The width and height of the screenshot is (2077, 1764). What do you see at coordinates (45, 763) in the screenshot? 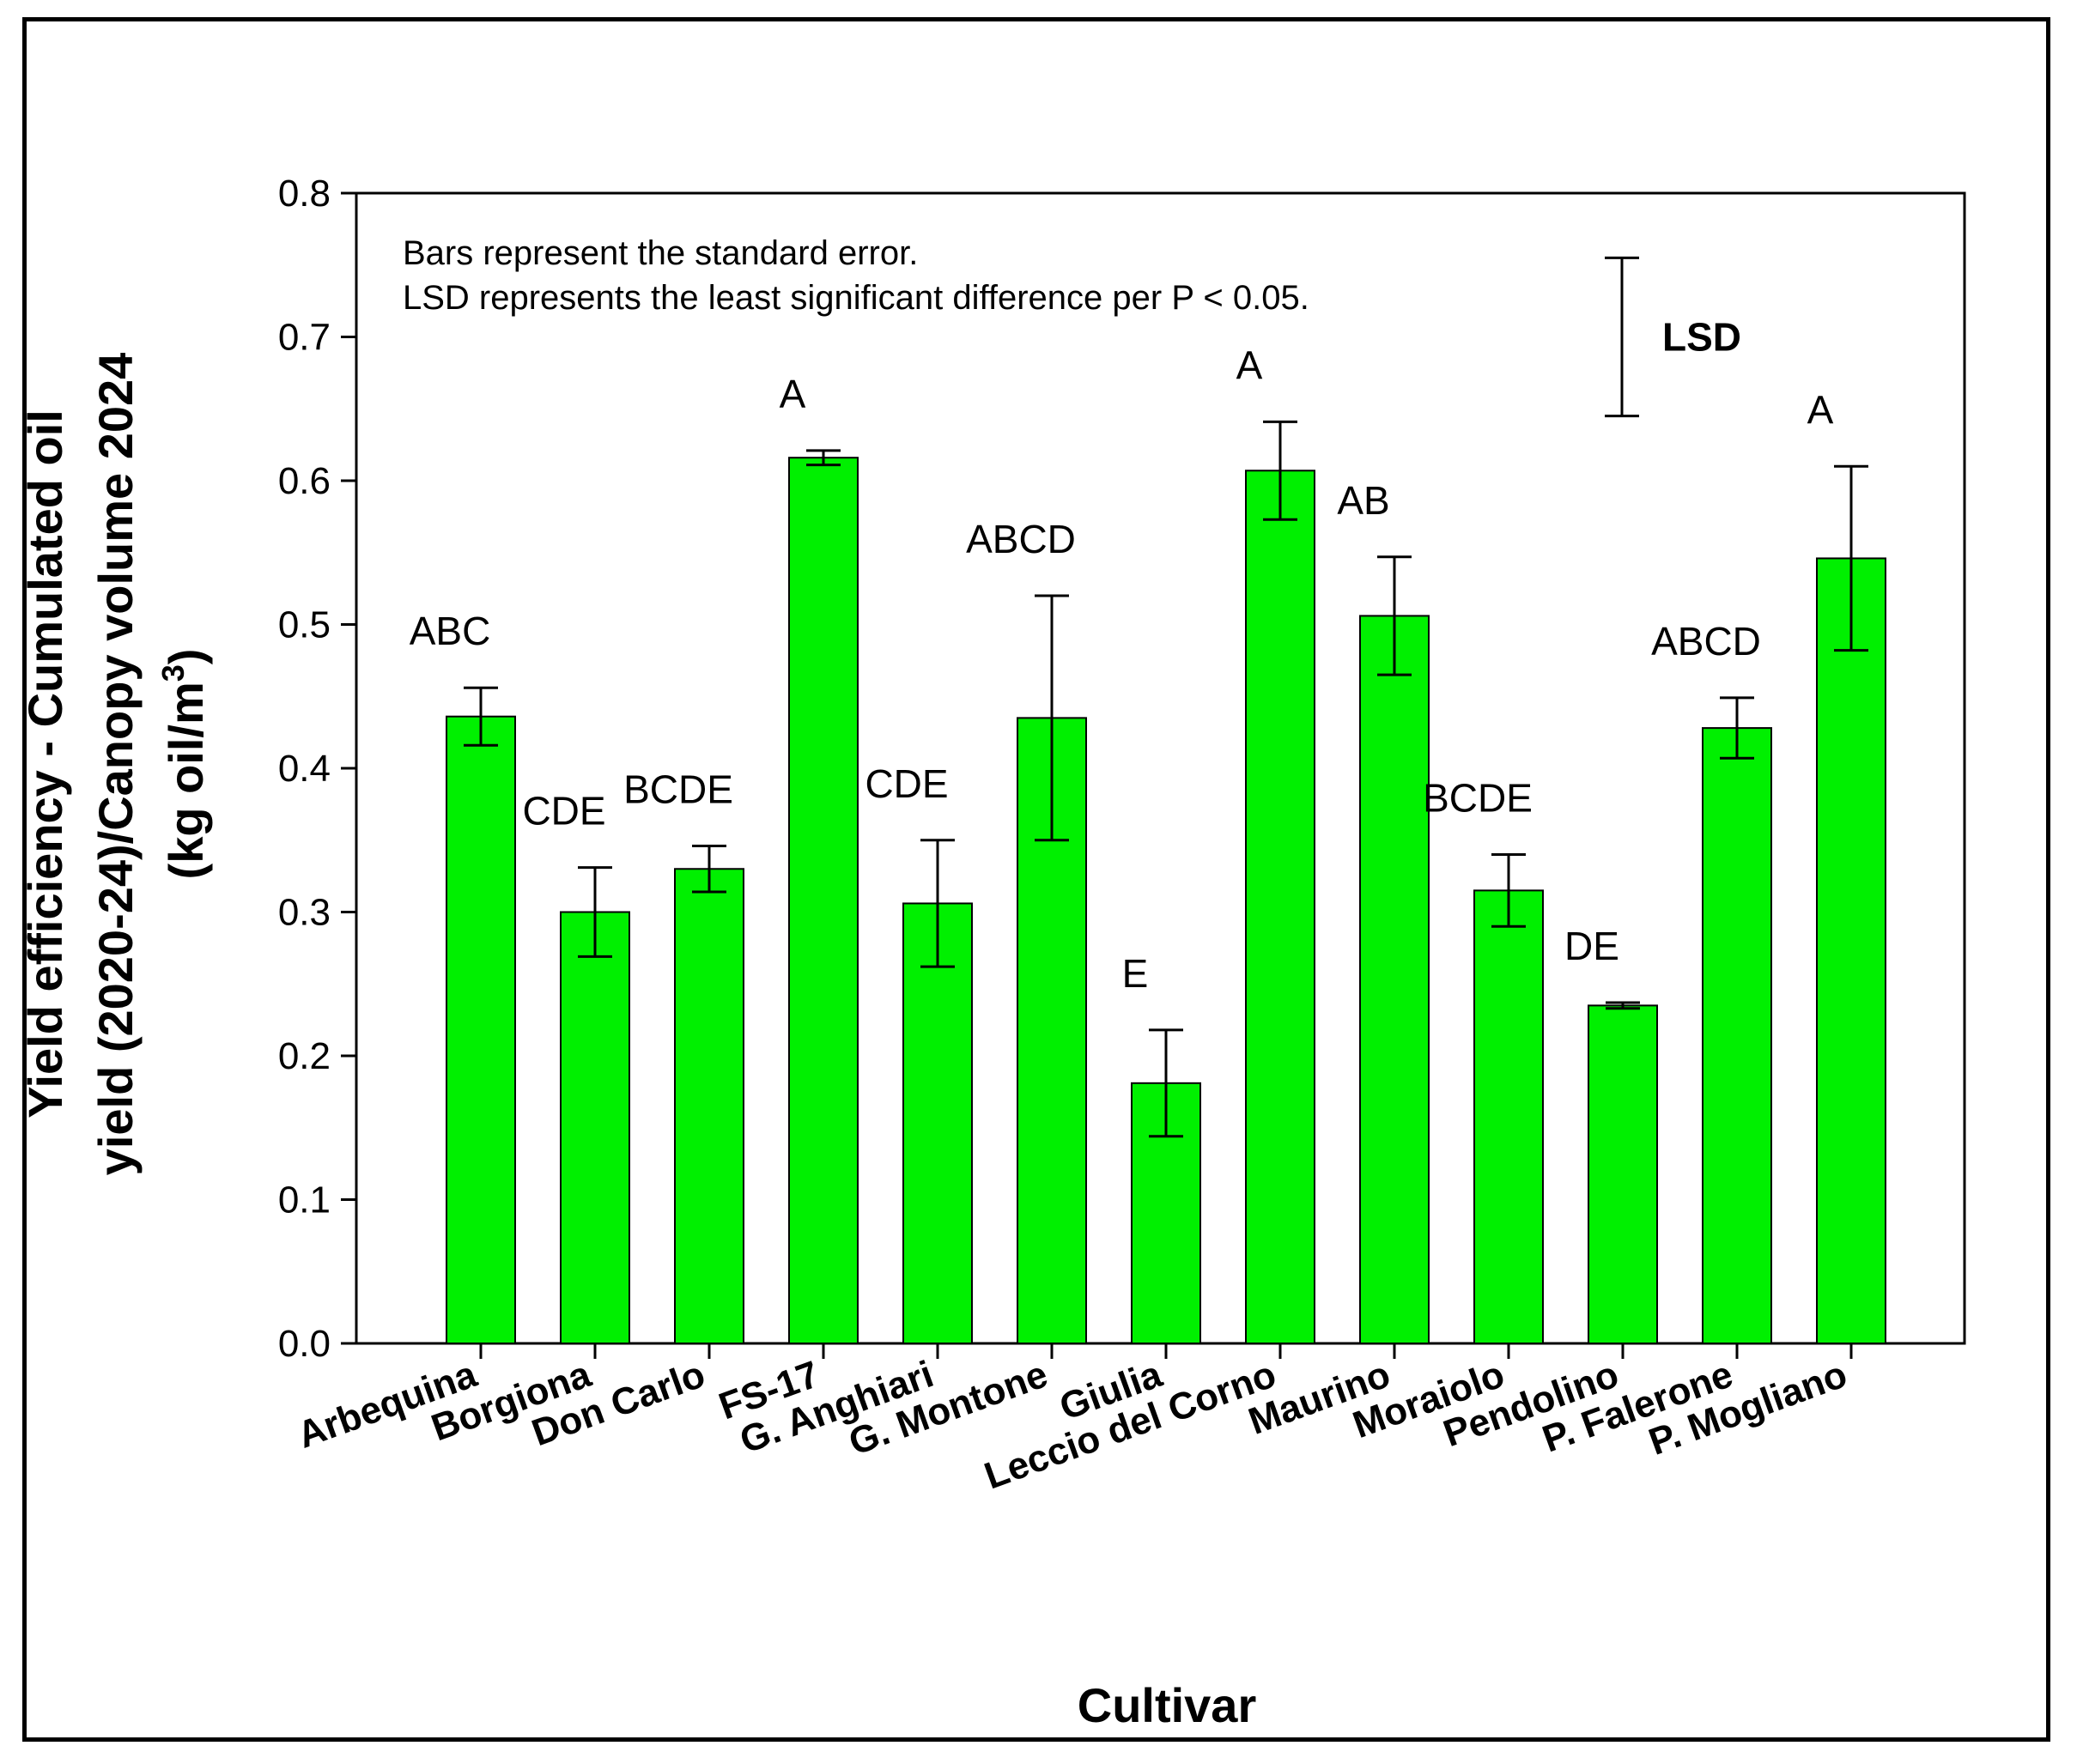
I see `y-axis-title-line-1: Yield efficiency - Cumulated oil` at bounding box center [45, 763].